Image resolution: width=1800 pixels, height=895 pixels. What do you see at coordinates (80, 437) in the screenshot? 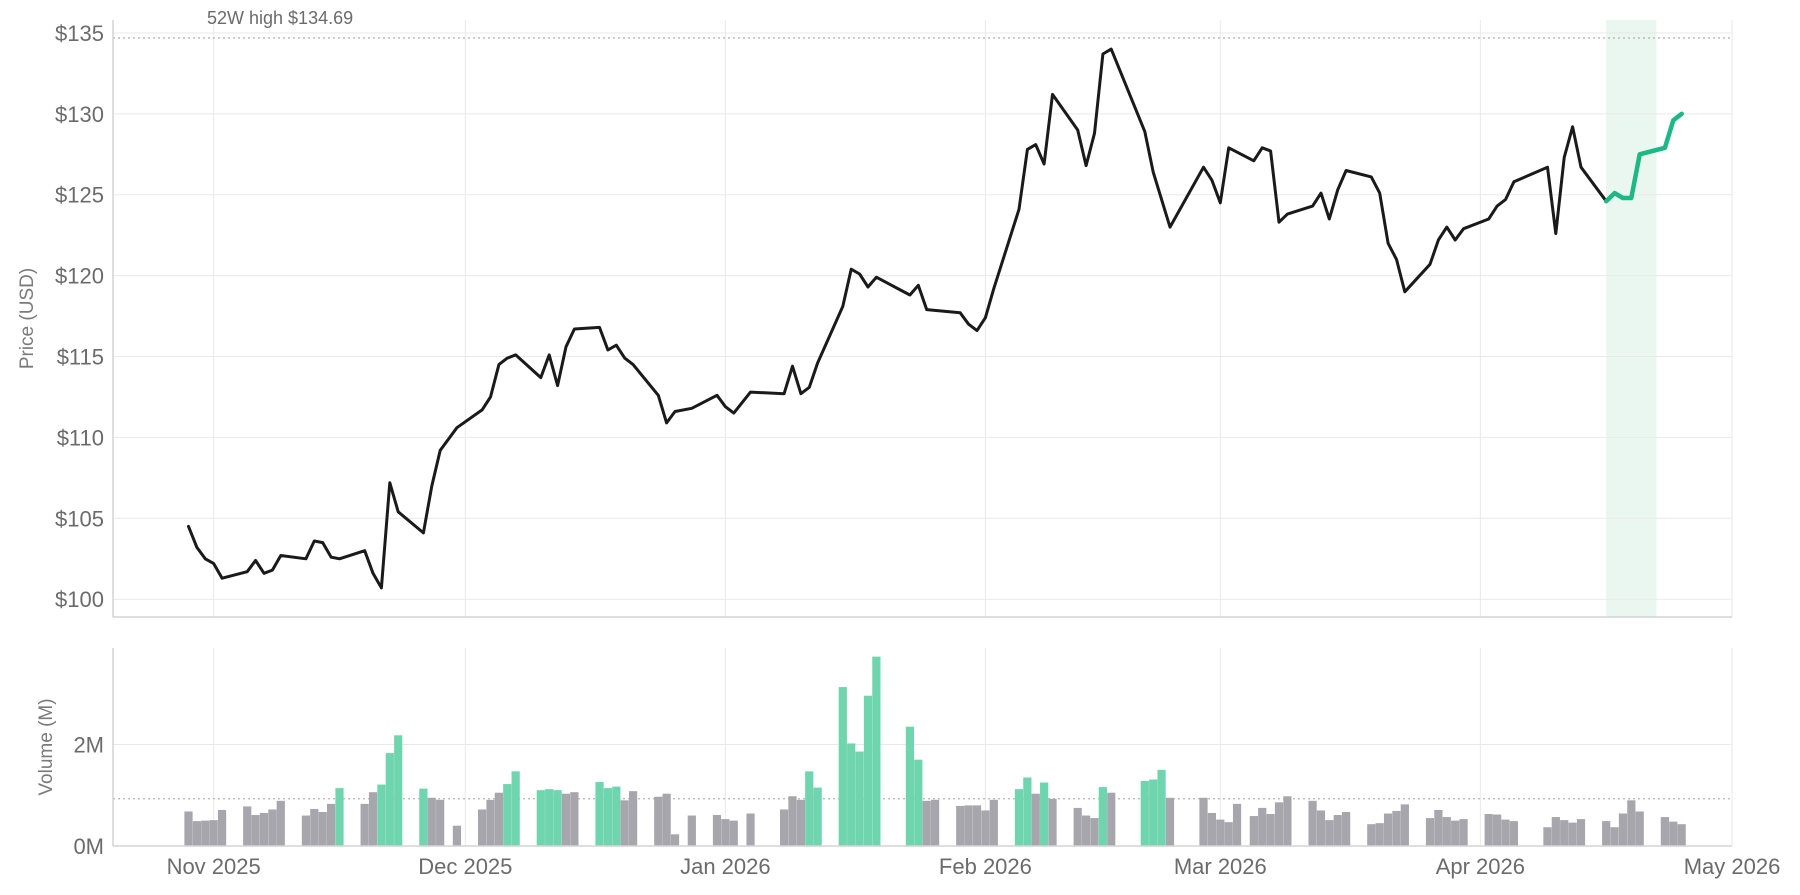
I see `price-y-tick-label: $110` at bounding box center [80, 437].